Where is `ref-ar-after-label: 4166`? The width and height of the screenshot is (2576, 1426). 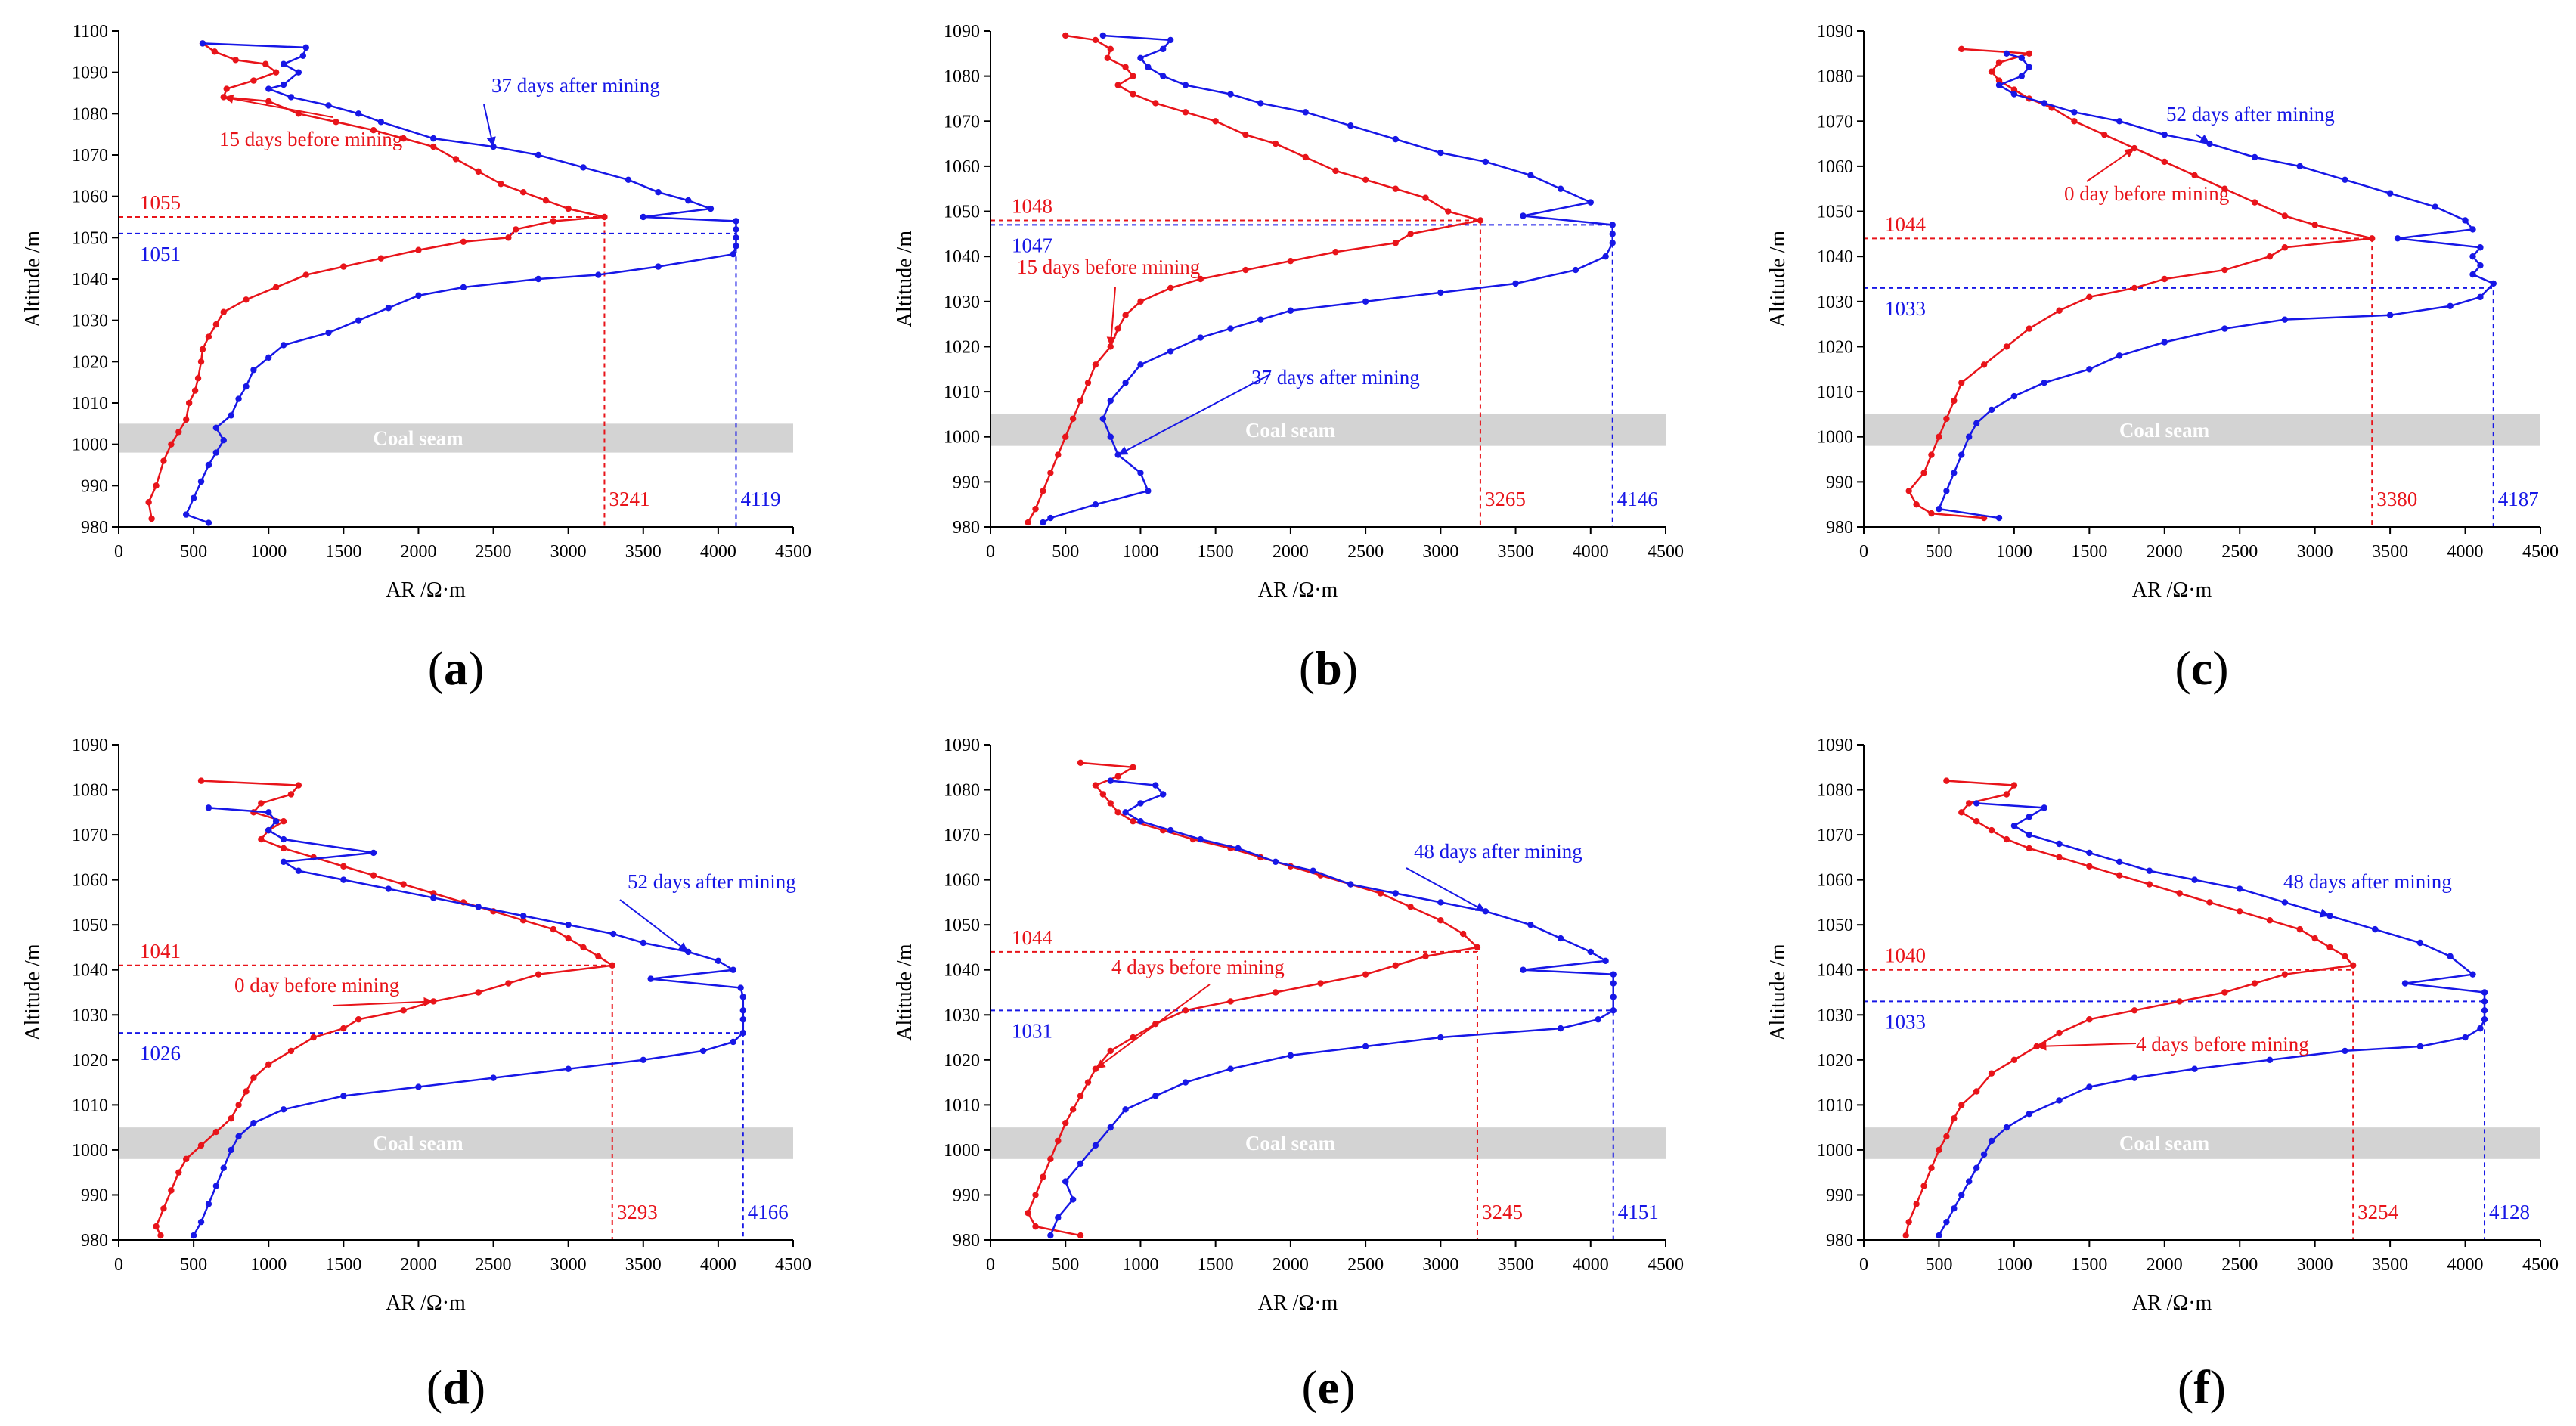
ref-ar-after-label: 4166 is located at coordinates (768, 1212).